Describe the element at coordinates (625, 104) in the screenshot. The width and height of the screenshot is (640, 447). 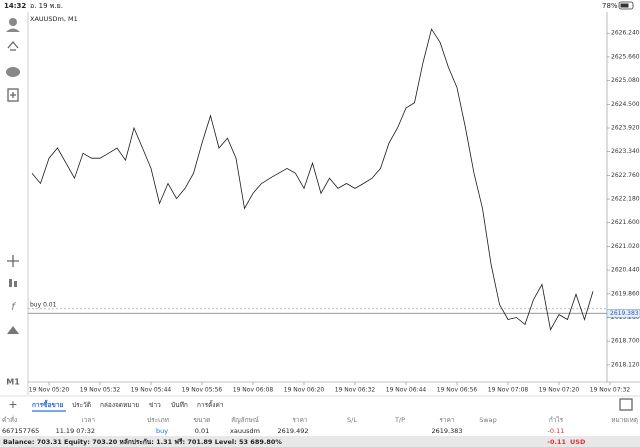
I see `y-tick-label: 2624.500` at that location.